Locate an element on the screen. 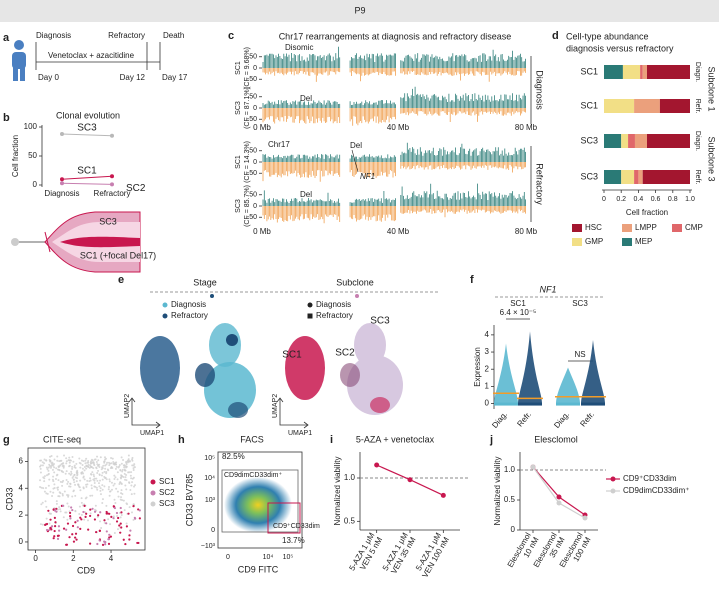 Image resolution: width=719 pixels, height=602 pixels. track-name: SC1 is located at coordinates (238, 68).